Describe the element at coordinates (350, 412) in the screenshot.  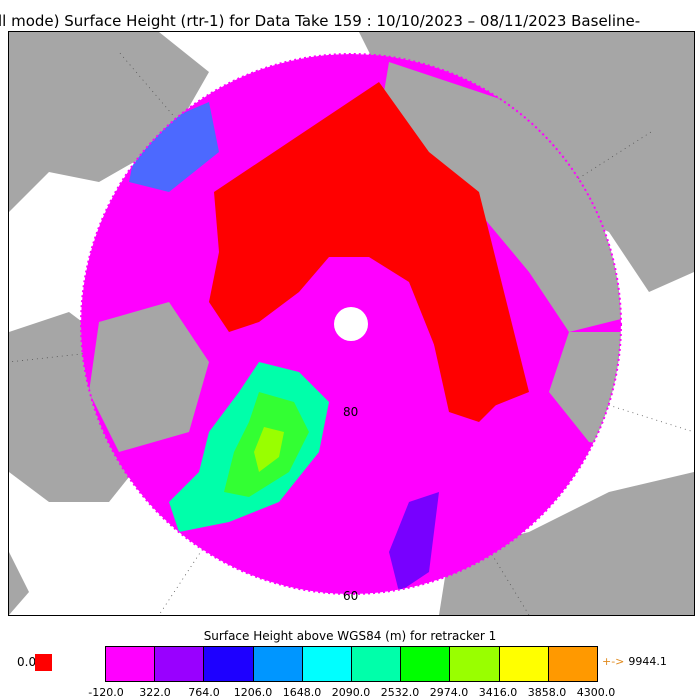
I see `lat-label-80: 80` at that location.